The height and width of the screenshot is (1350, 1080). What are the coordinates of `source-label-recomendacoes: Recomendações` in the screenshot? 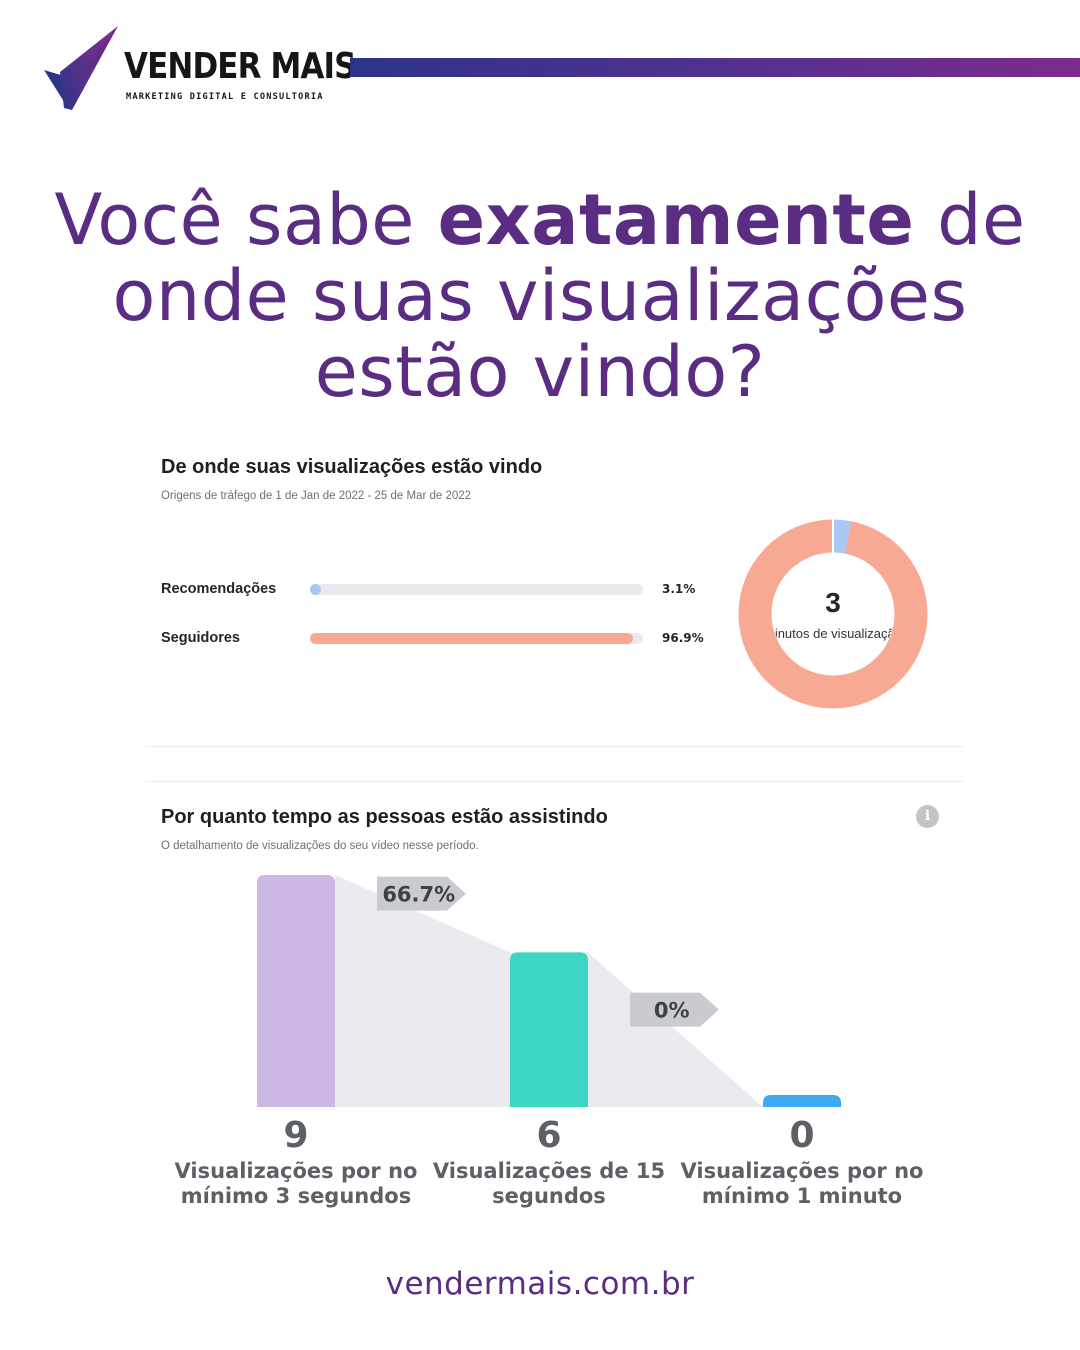 It's located at (219, 589).